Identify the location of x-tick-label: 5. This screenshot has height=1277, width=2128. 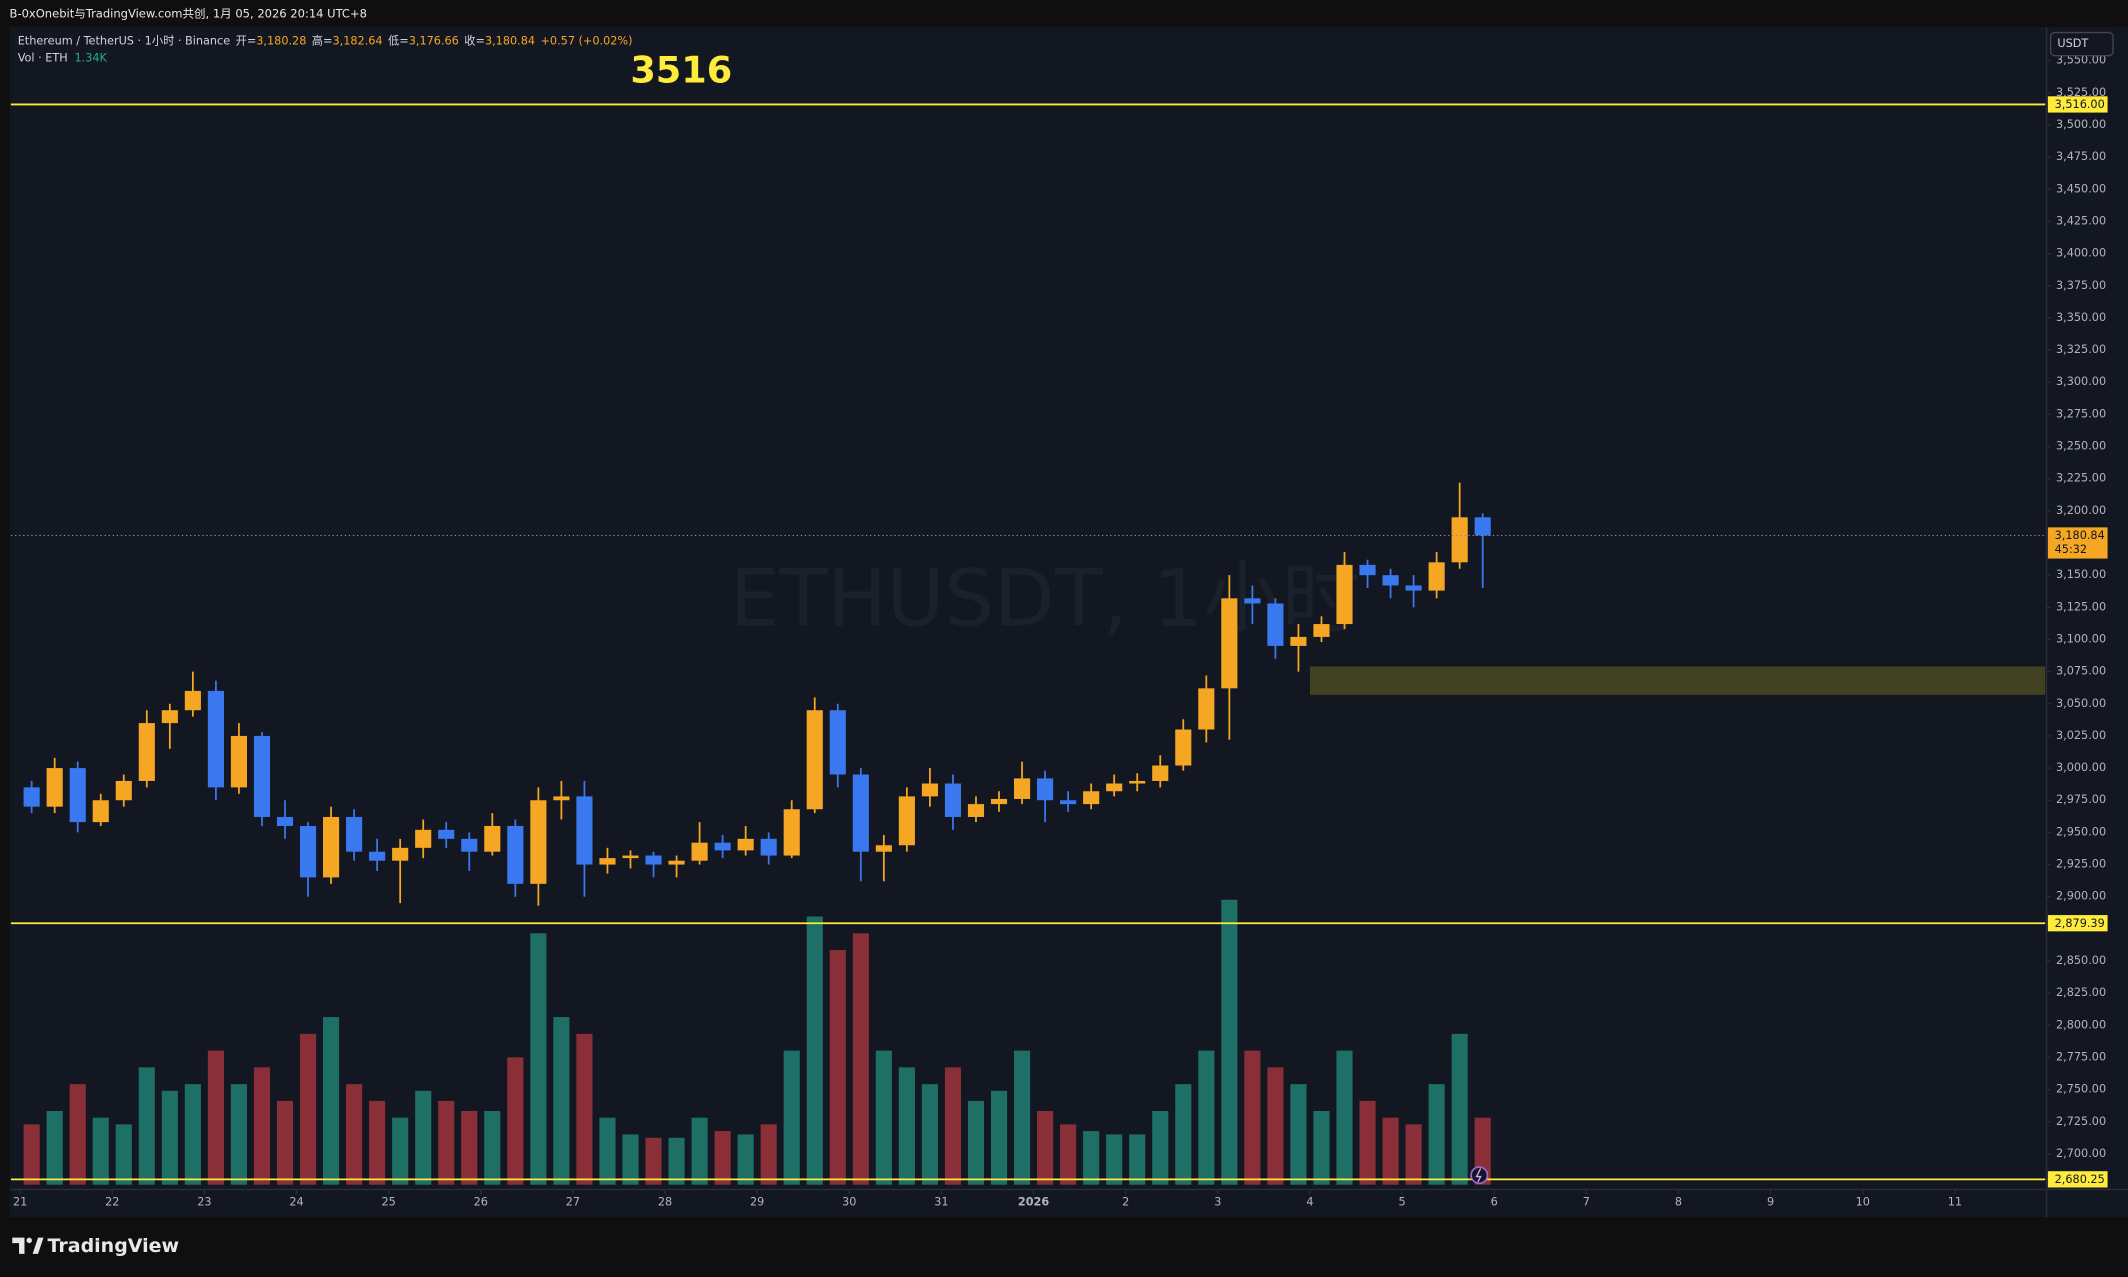
(1402, 1201).